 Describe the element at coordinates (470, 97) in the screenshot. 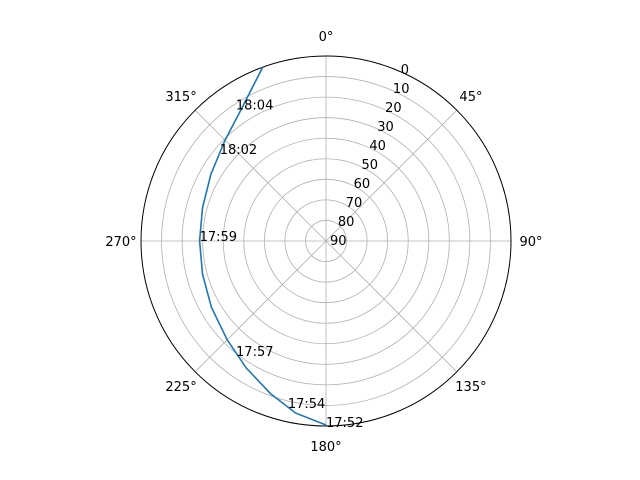

I see `theta-tick-label: 45°` at that location.